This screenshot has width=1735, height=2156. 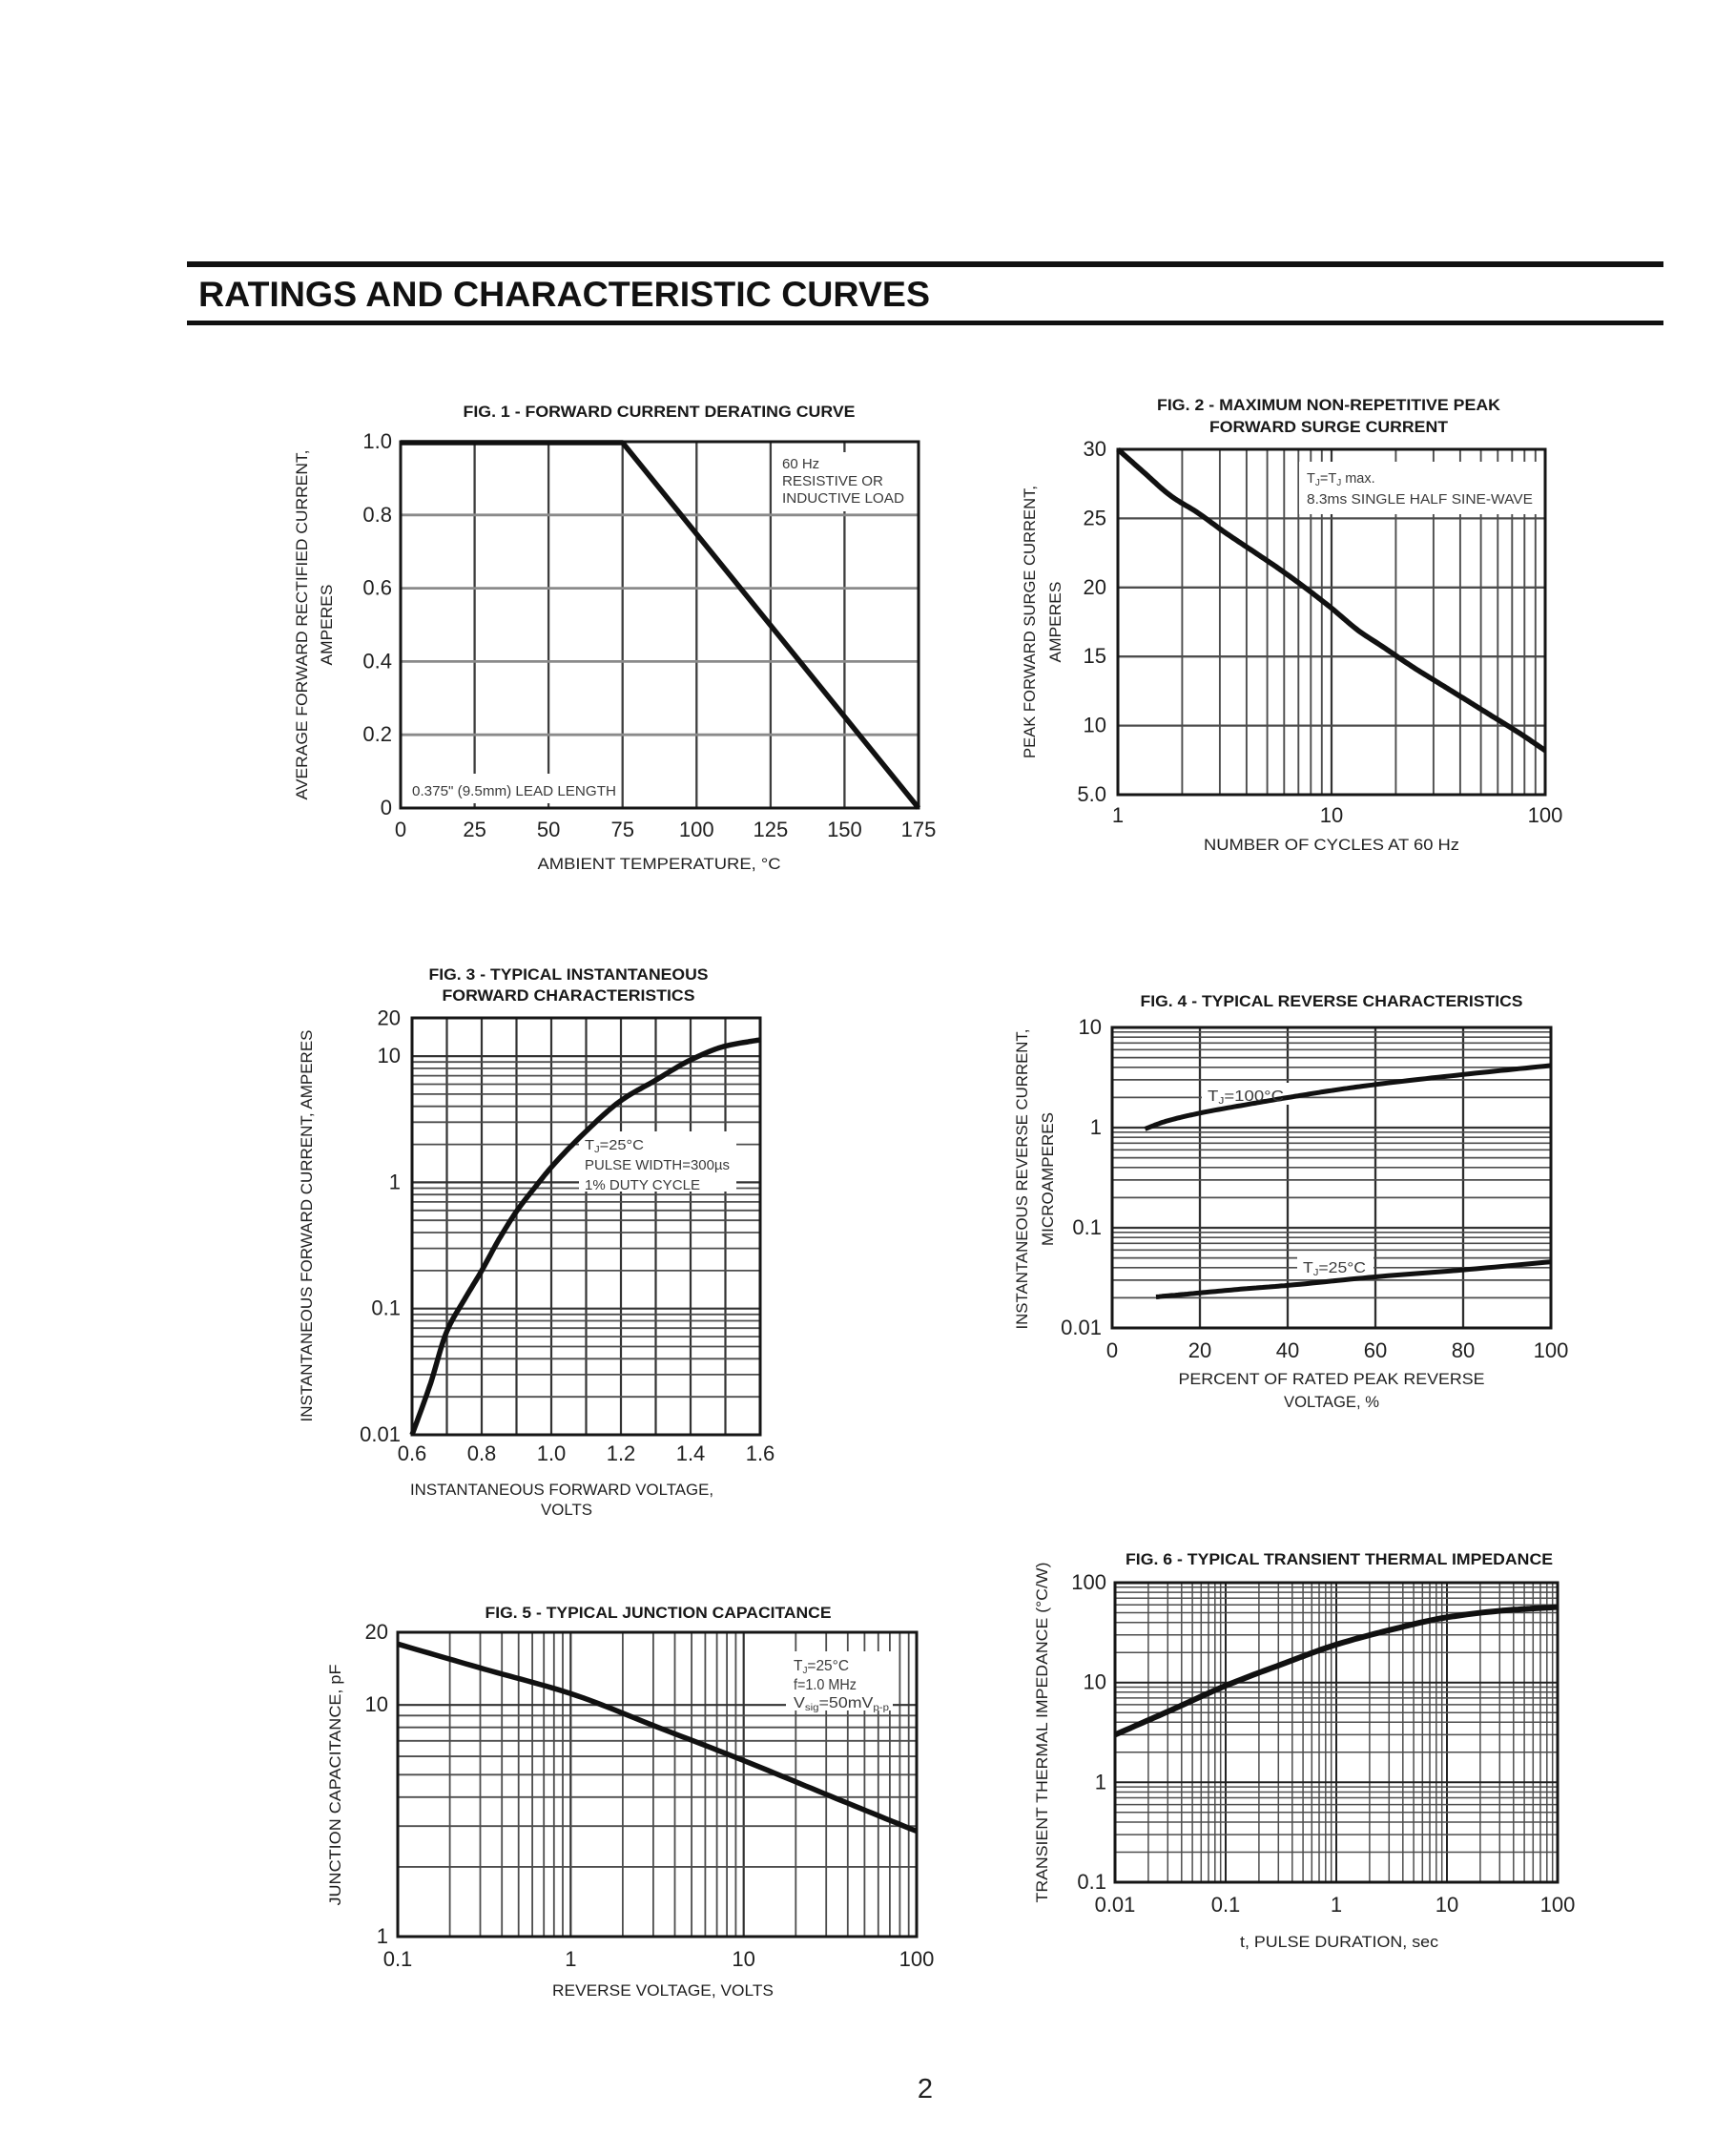 I want to click on svg-text: 15, so click(x=1095, y=656).